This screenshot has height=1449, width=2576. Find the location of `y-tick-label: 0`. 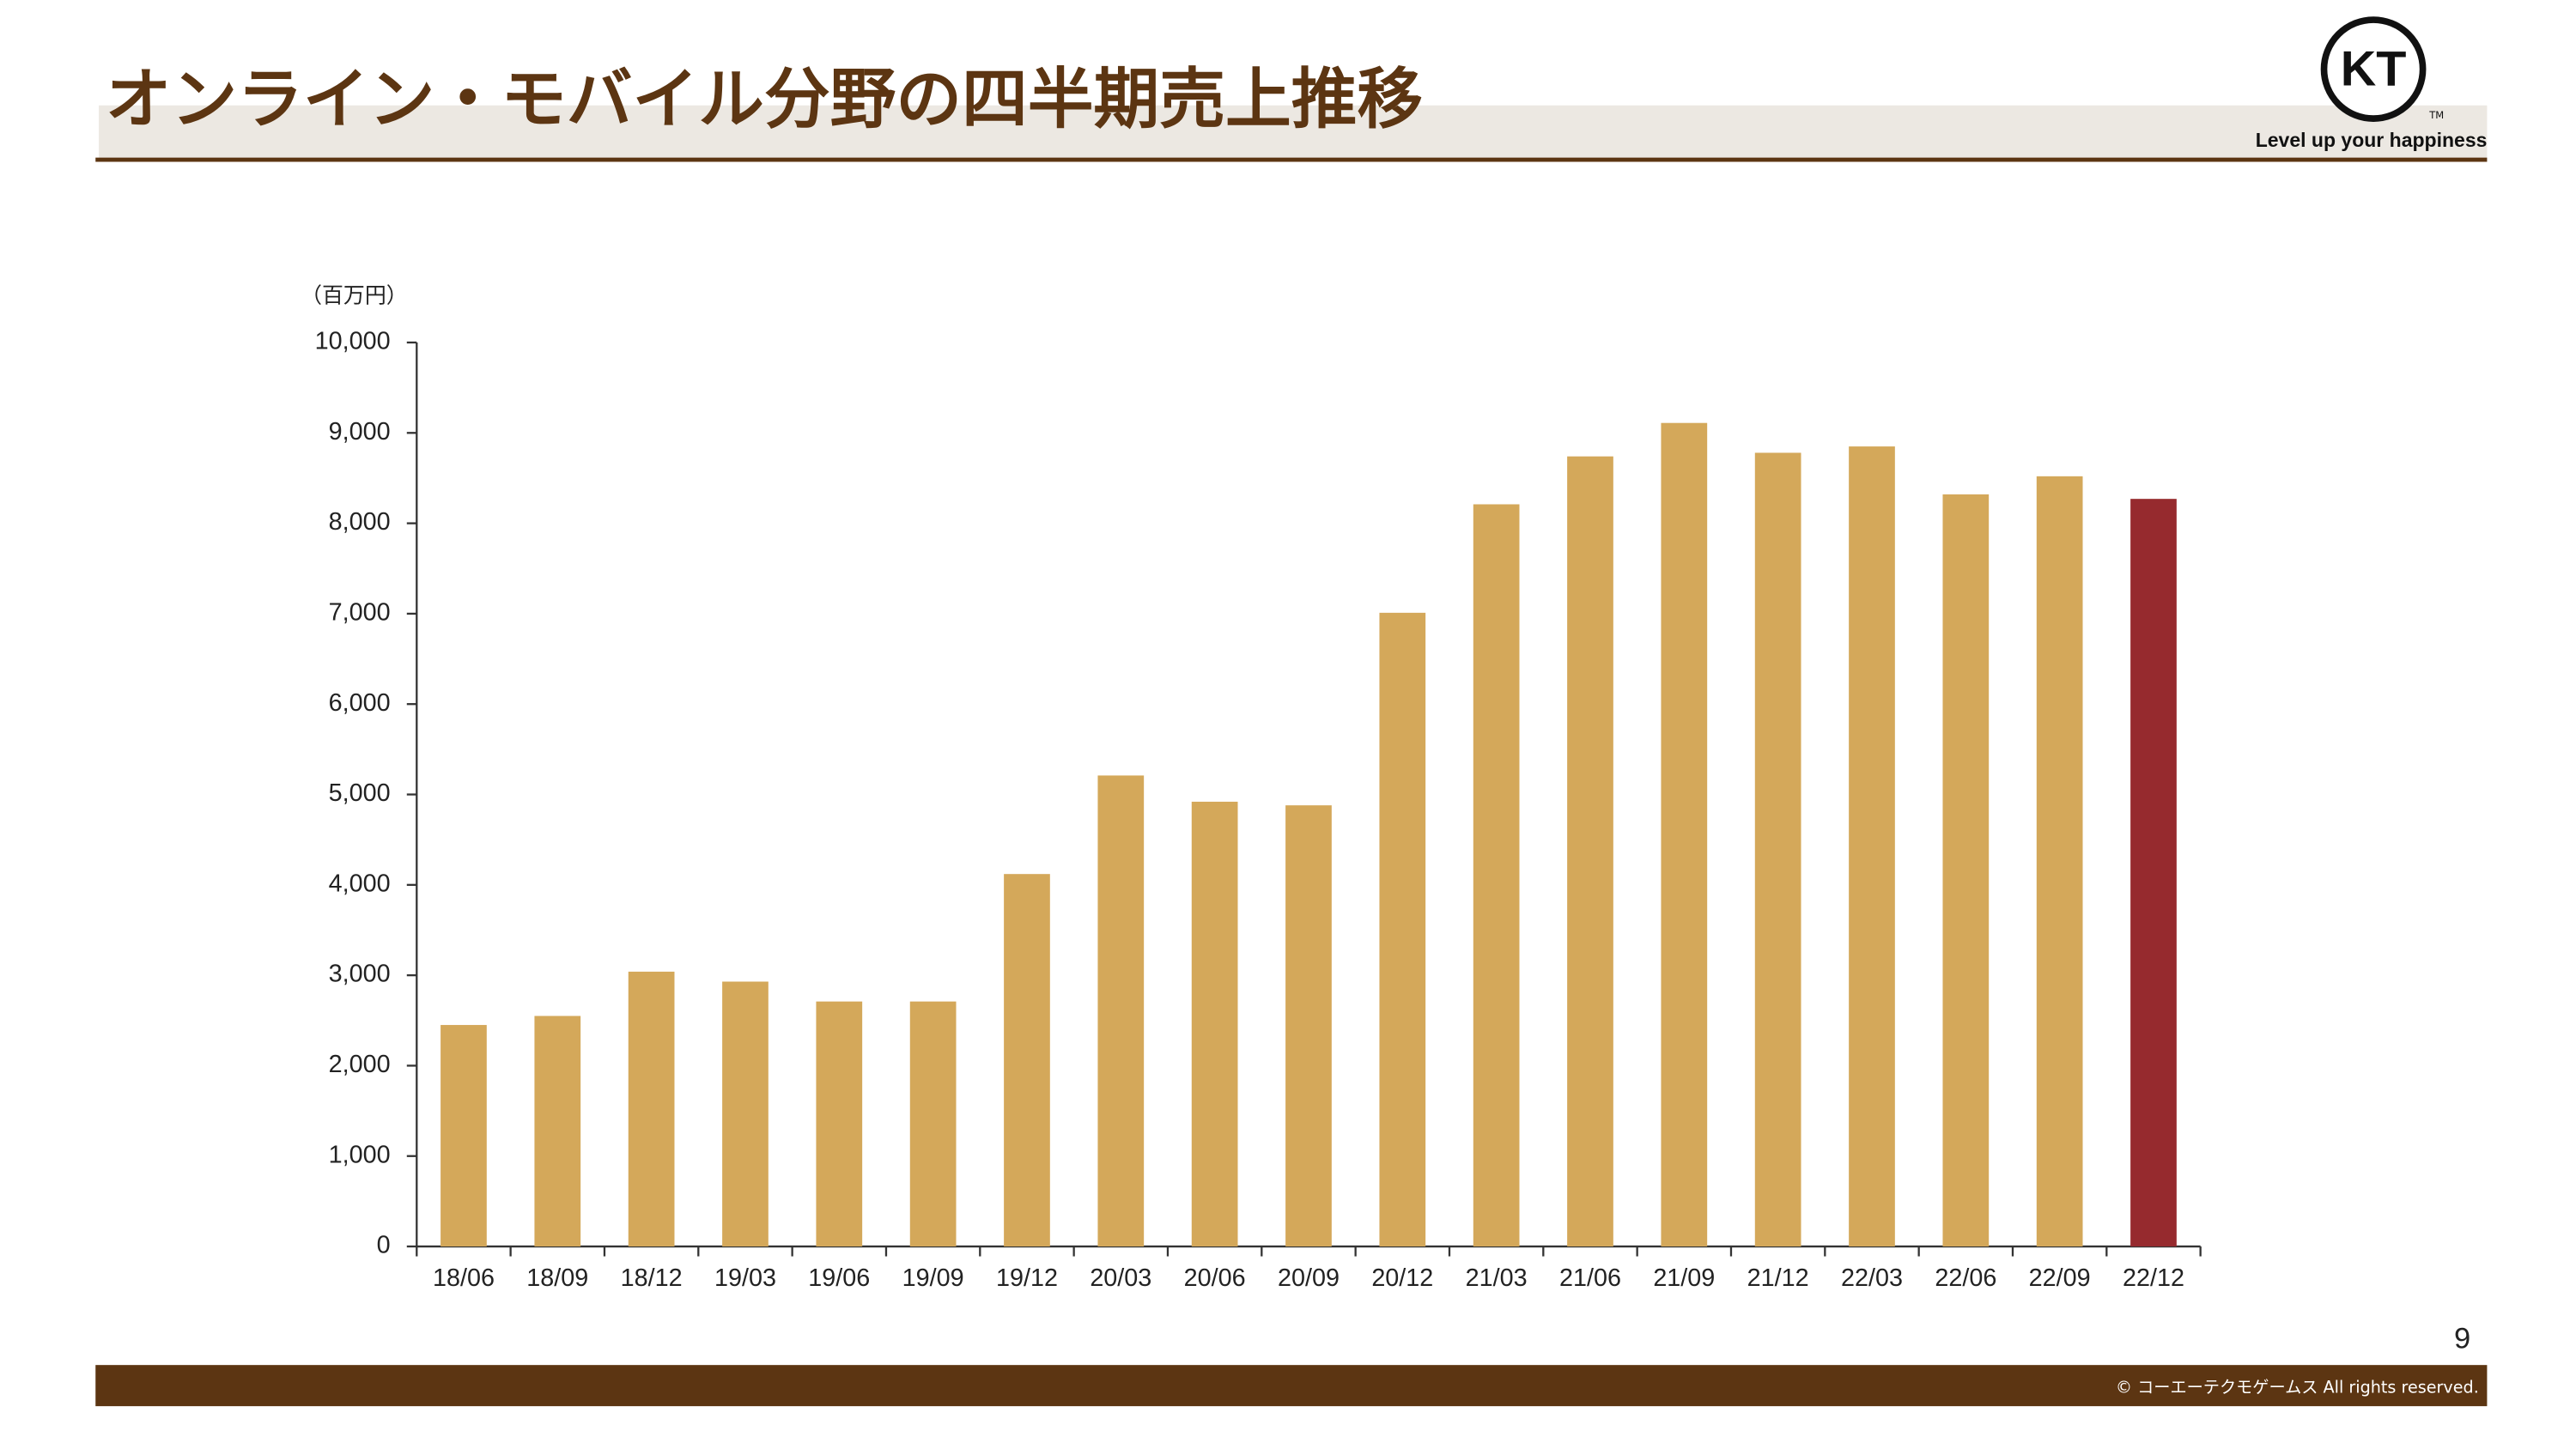

y-tick-label: 0 is located at coordinates (384, 1245).